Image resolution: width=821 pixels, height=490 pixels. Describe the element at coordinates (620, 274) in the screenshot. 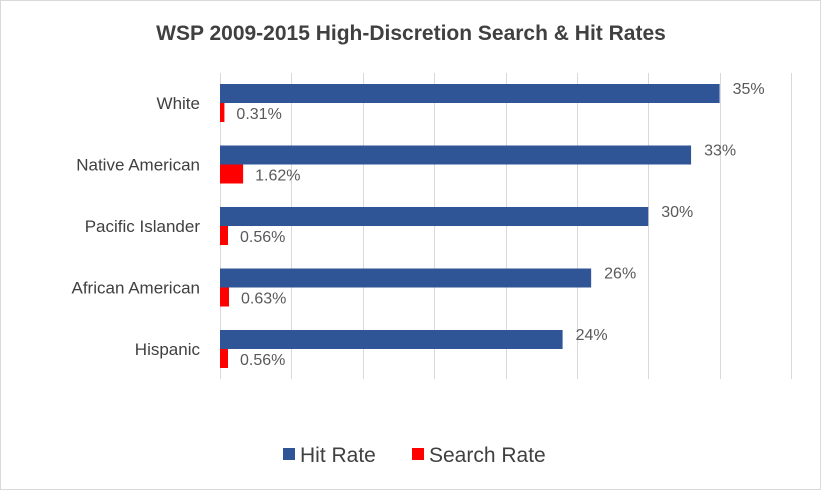

I see `hit-rate-data-label: 26%` at that location.